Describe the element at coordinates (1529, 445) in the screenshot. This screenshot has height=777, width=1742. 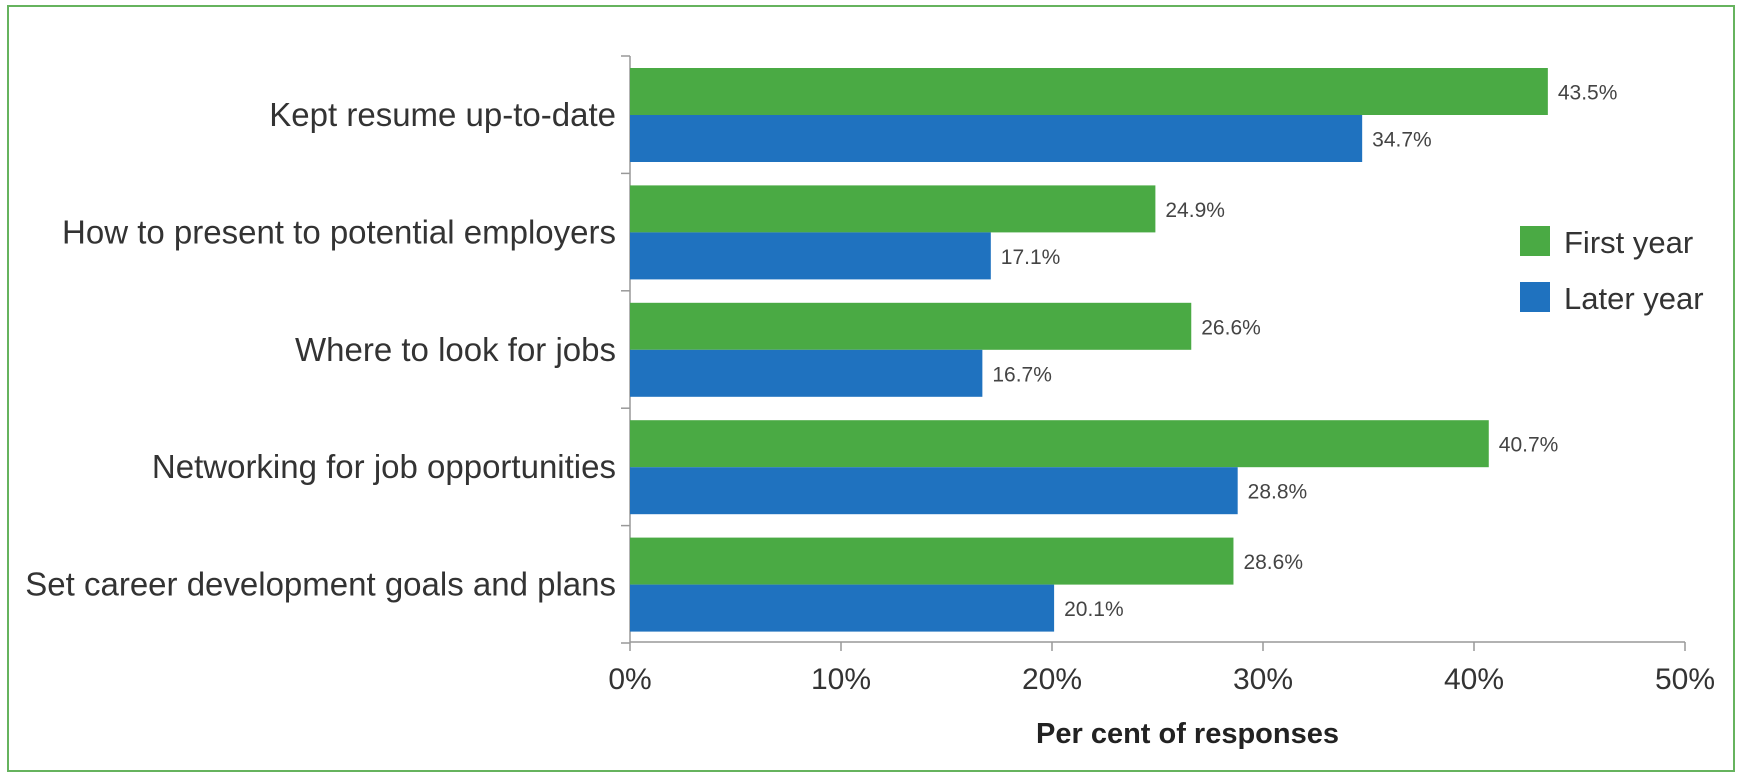
I see `data-label: 40.7%` at that location.